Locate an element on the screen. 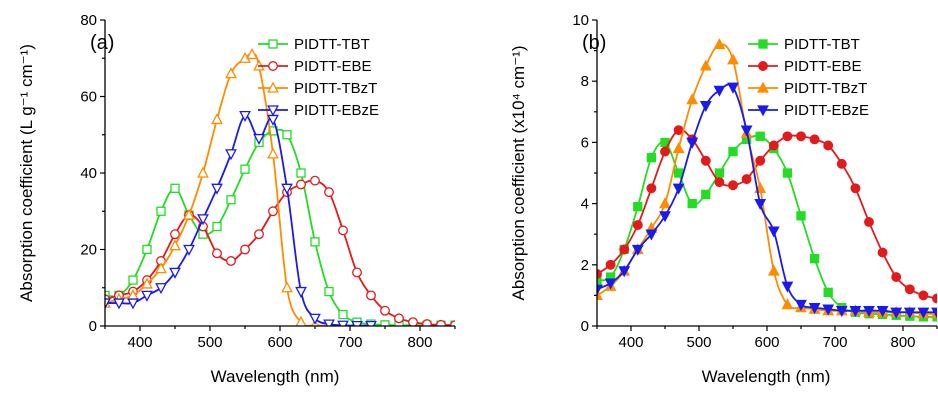 This screenshot has width=938, height=393. y-tick-label: 40 is located at coordinates (88, 173).